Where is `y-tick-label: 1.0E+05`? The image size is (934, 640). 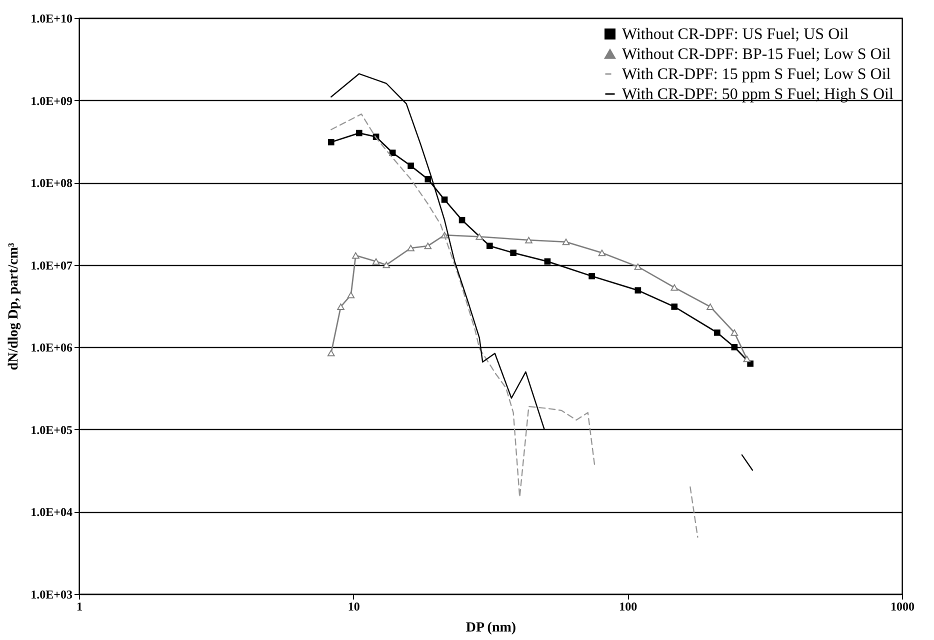 y-tick-label: 1.0E+05 is located at coordinates (51, 429).